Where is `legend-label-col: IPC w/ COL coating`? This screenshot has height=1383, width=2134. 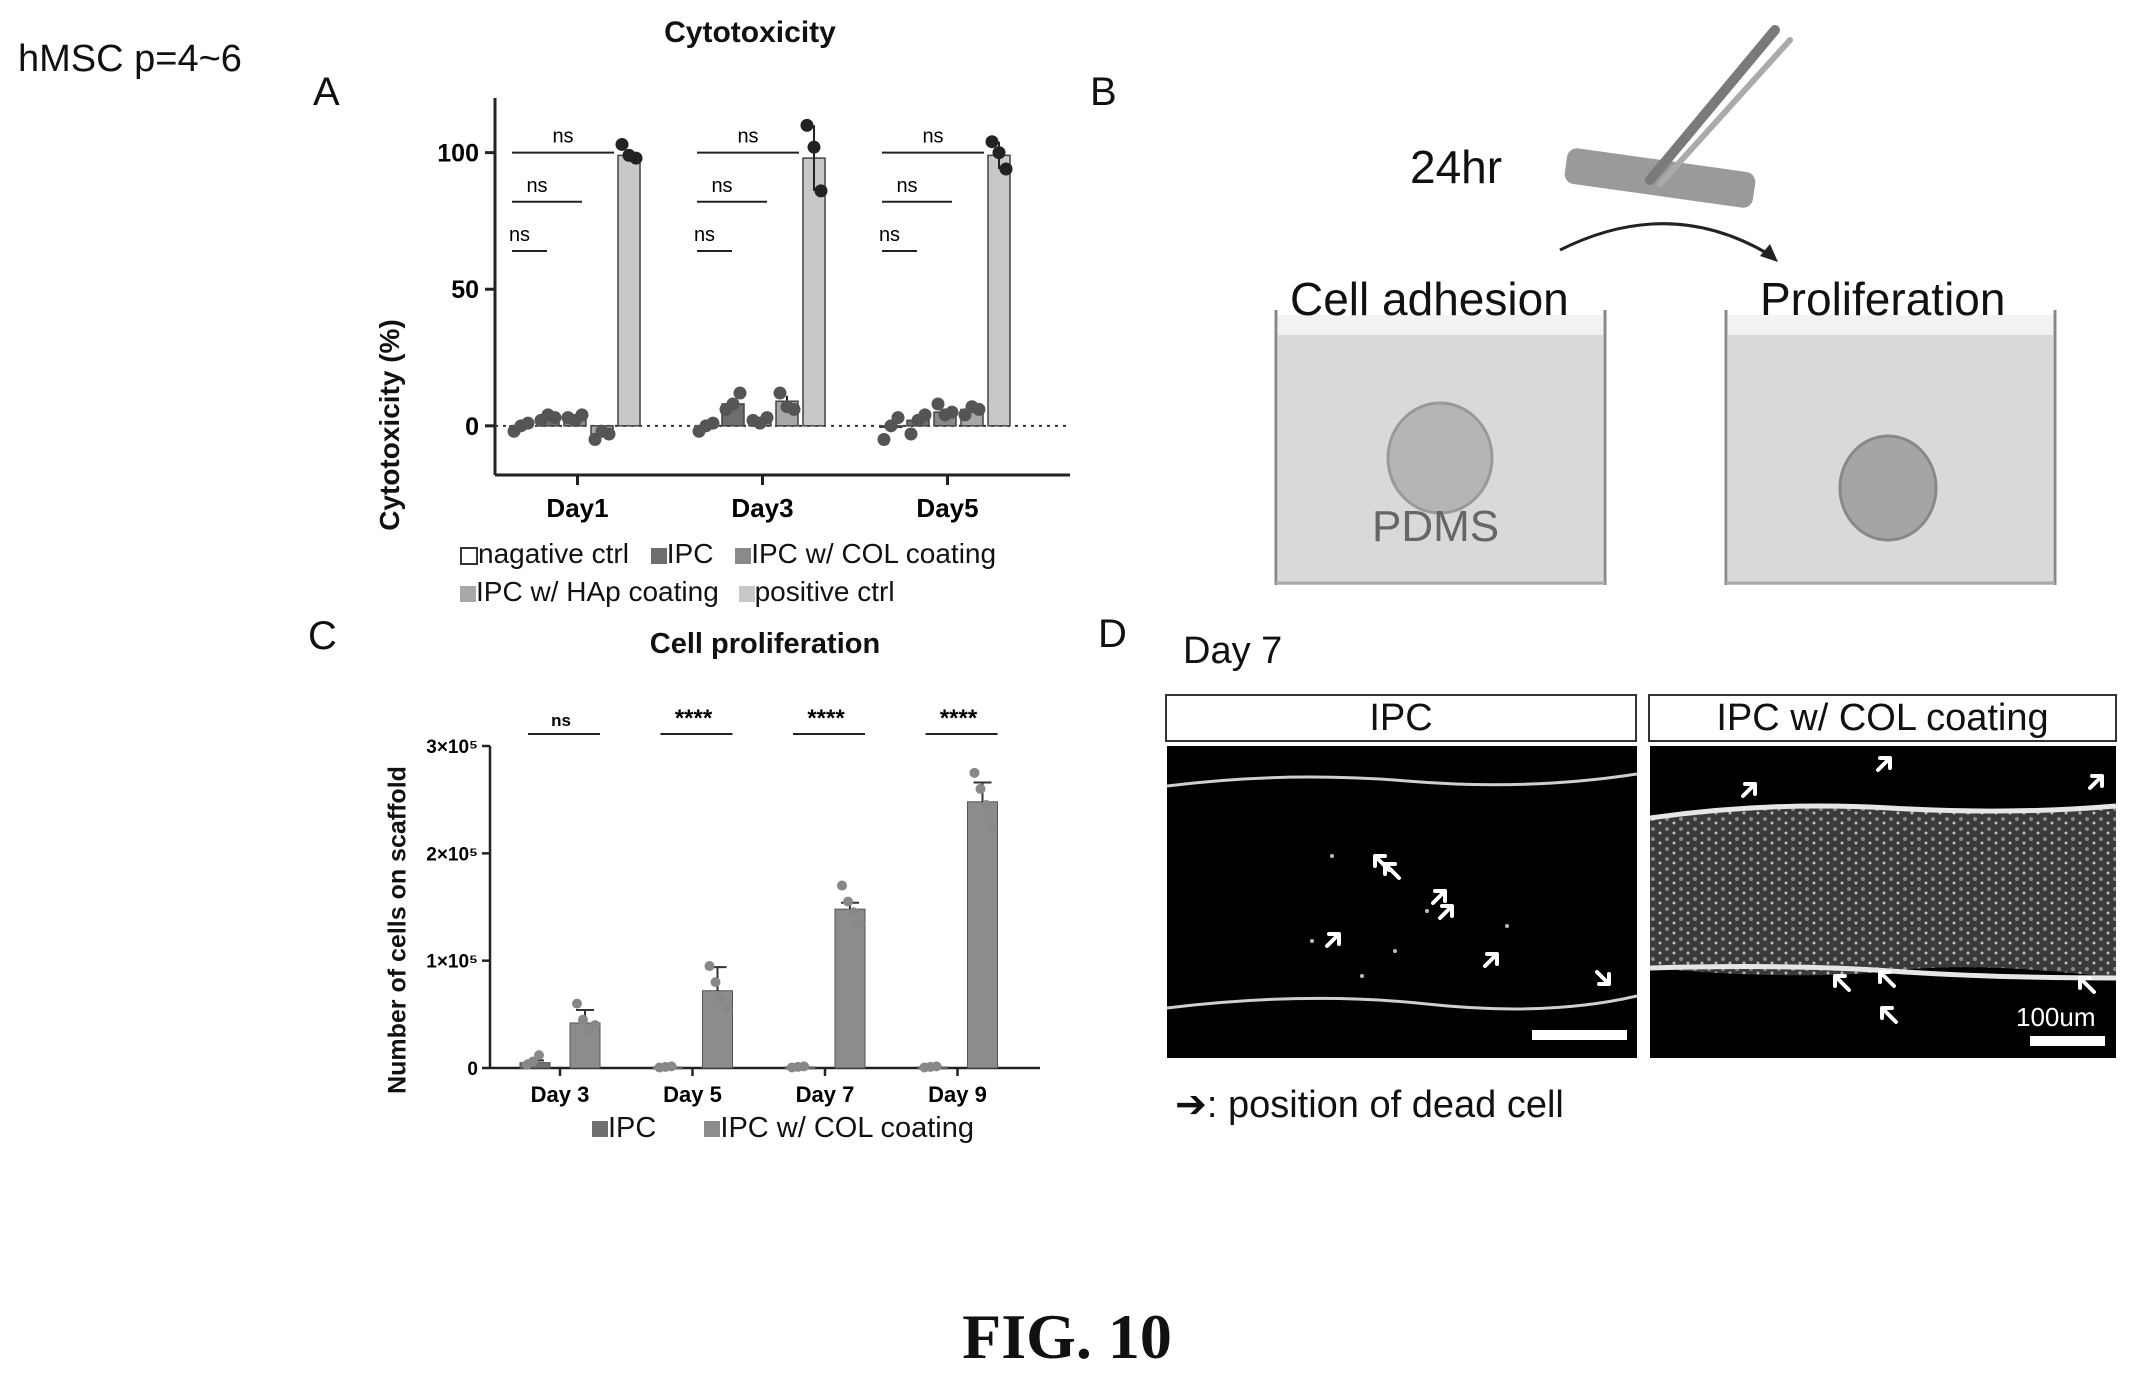
legend-label-col: IPC w/ COL coating is located at coordinates (874, 553).